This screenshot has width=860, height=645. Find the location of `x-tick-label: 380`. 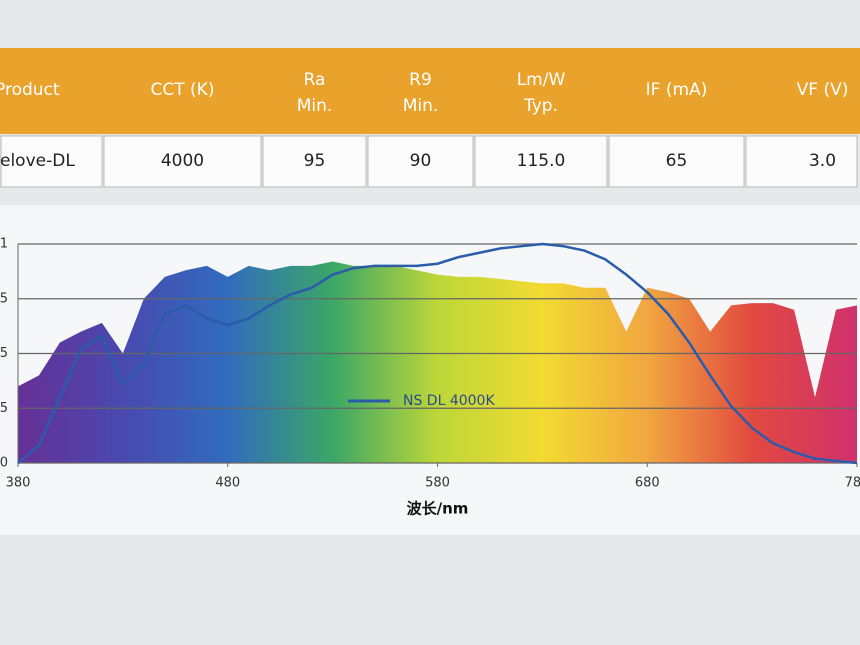

x-tick-label: 380 is located at coordinates (18, 483).